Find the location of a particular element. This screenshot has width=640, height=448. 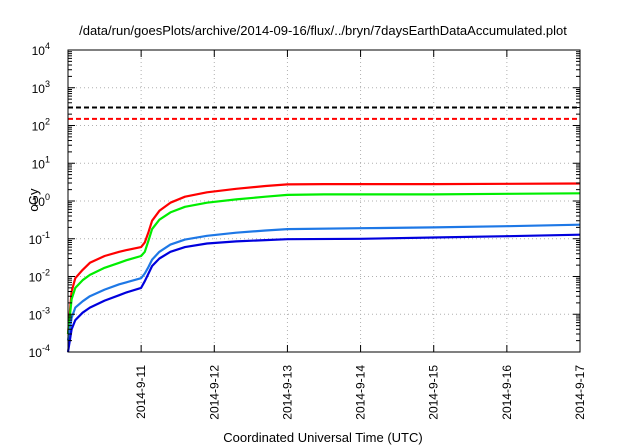

y-tick-label: 10⁰ is located at coordinates (41, 200).